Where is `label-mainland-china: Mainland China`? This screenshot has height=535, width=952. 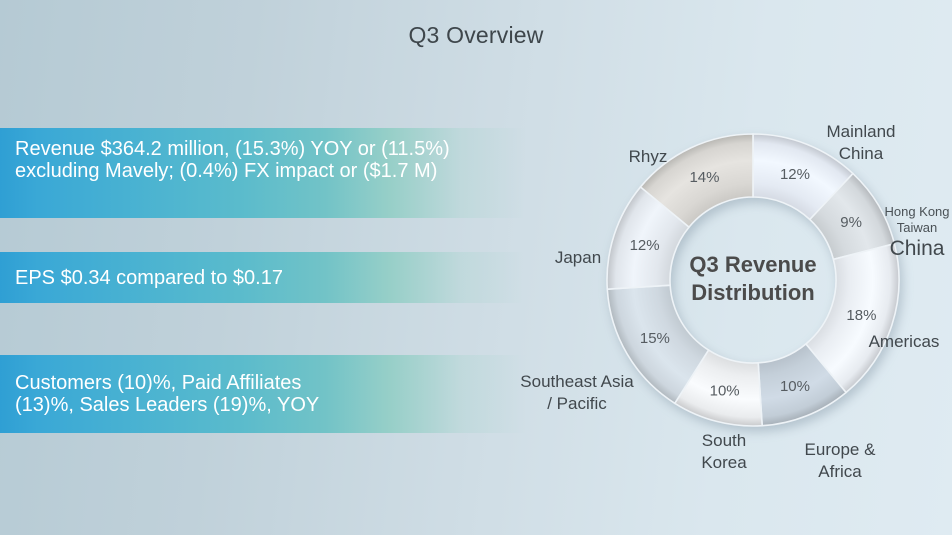
label-mainland-china: Mainland China is located at coordinates (861, 142).